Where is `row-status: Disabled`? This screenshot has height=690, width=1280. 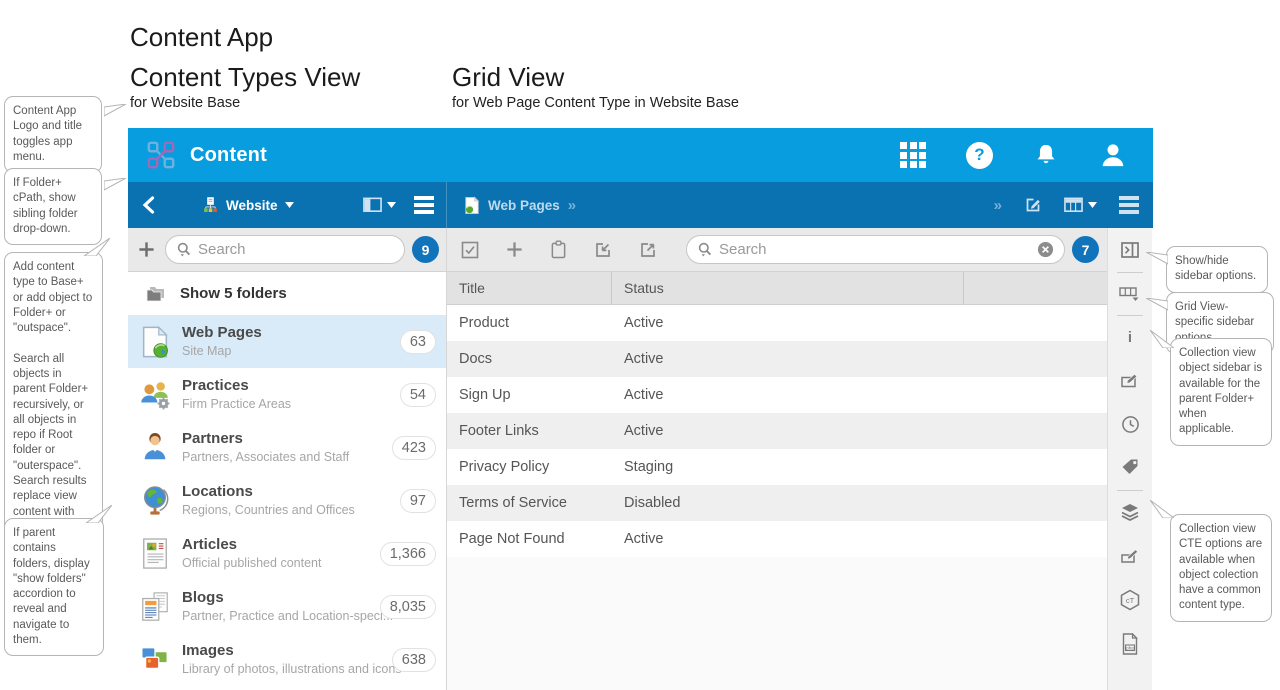
row-status: Disabled is located at coordinates (652, 503).